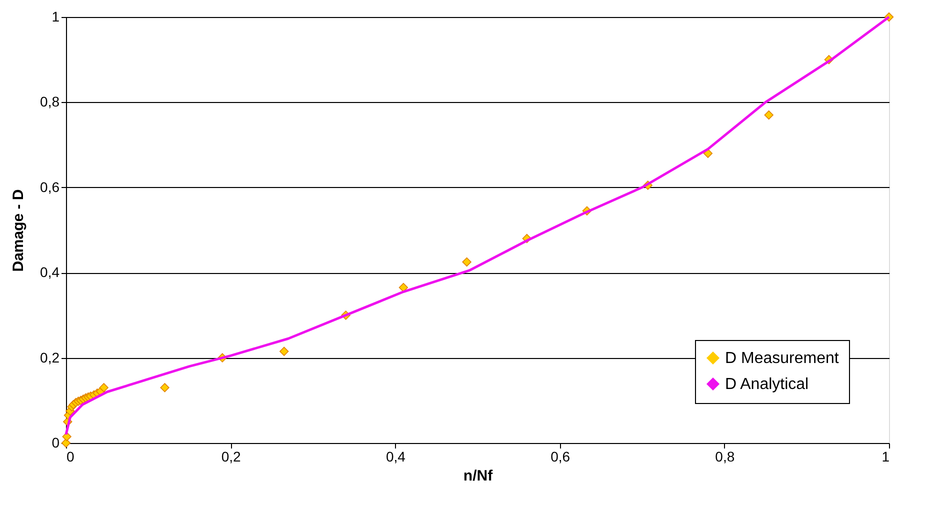  I want to click on y-tick-label: 0,4, so click(50, 272).